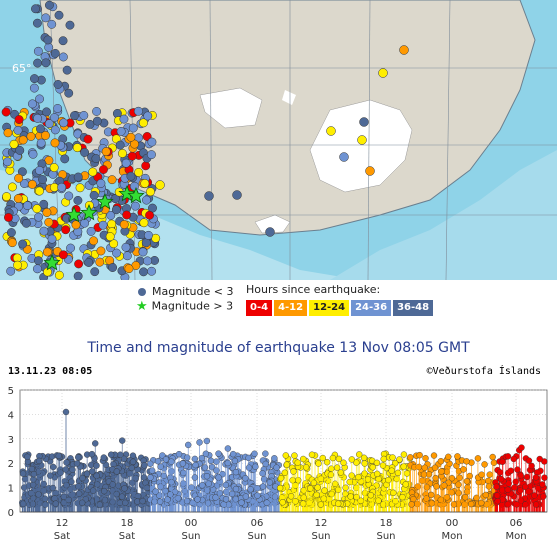 The width and height of the screenshot is (557, 550). Describe the element at coordinates (483, 371) in the screenshot. I see `copyright-label: ©Veðurstofa Íslands` at that location.